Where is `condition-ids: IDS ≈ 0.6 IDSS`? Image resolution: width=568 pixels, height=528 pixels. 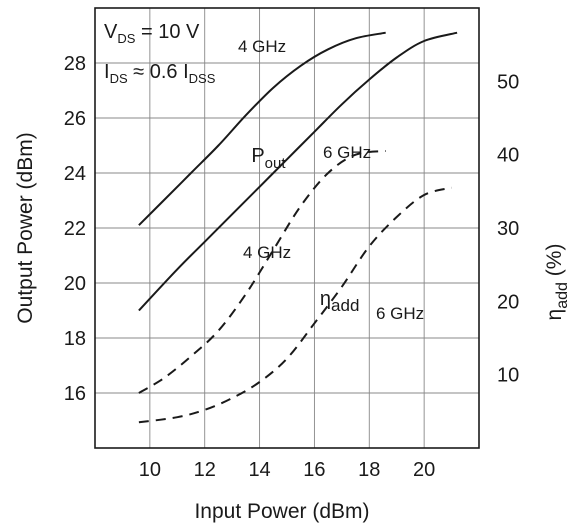 condition-ids: IDS ≈ 0.6 IDSS is located at coordinates (160, 73).